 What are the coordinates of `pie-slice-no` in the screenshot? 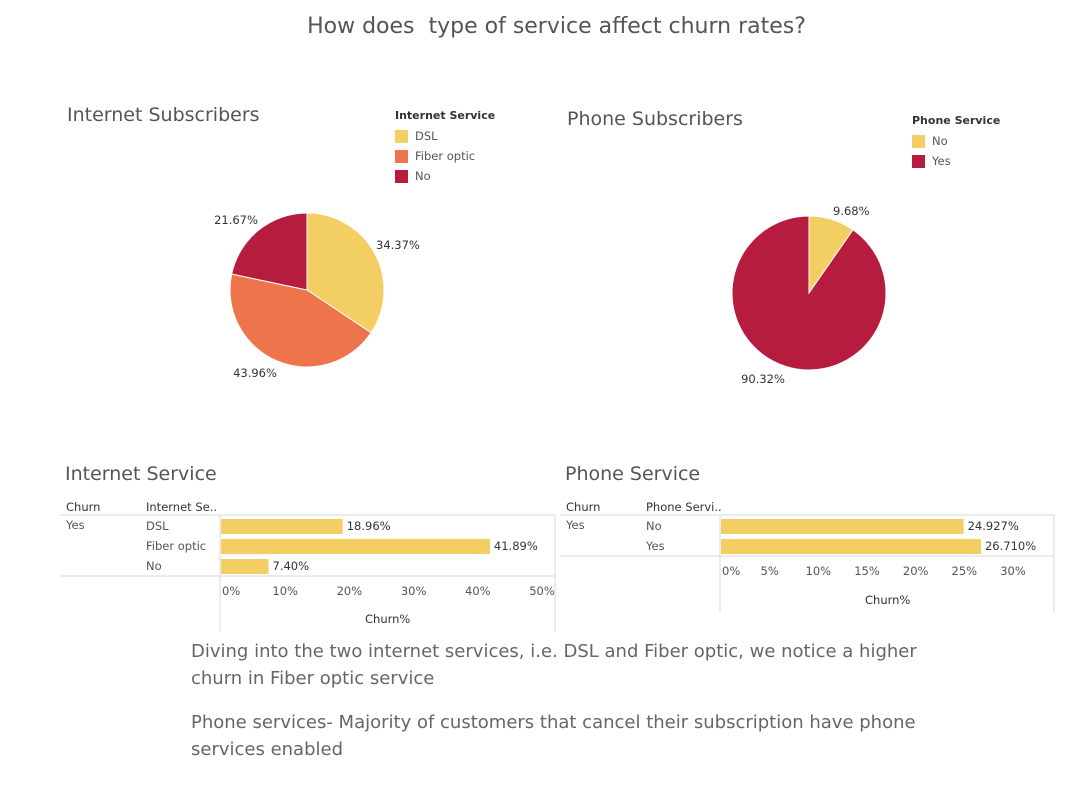 It's located at (269, 251).